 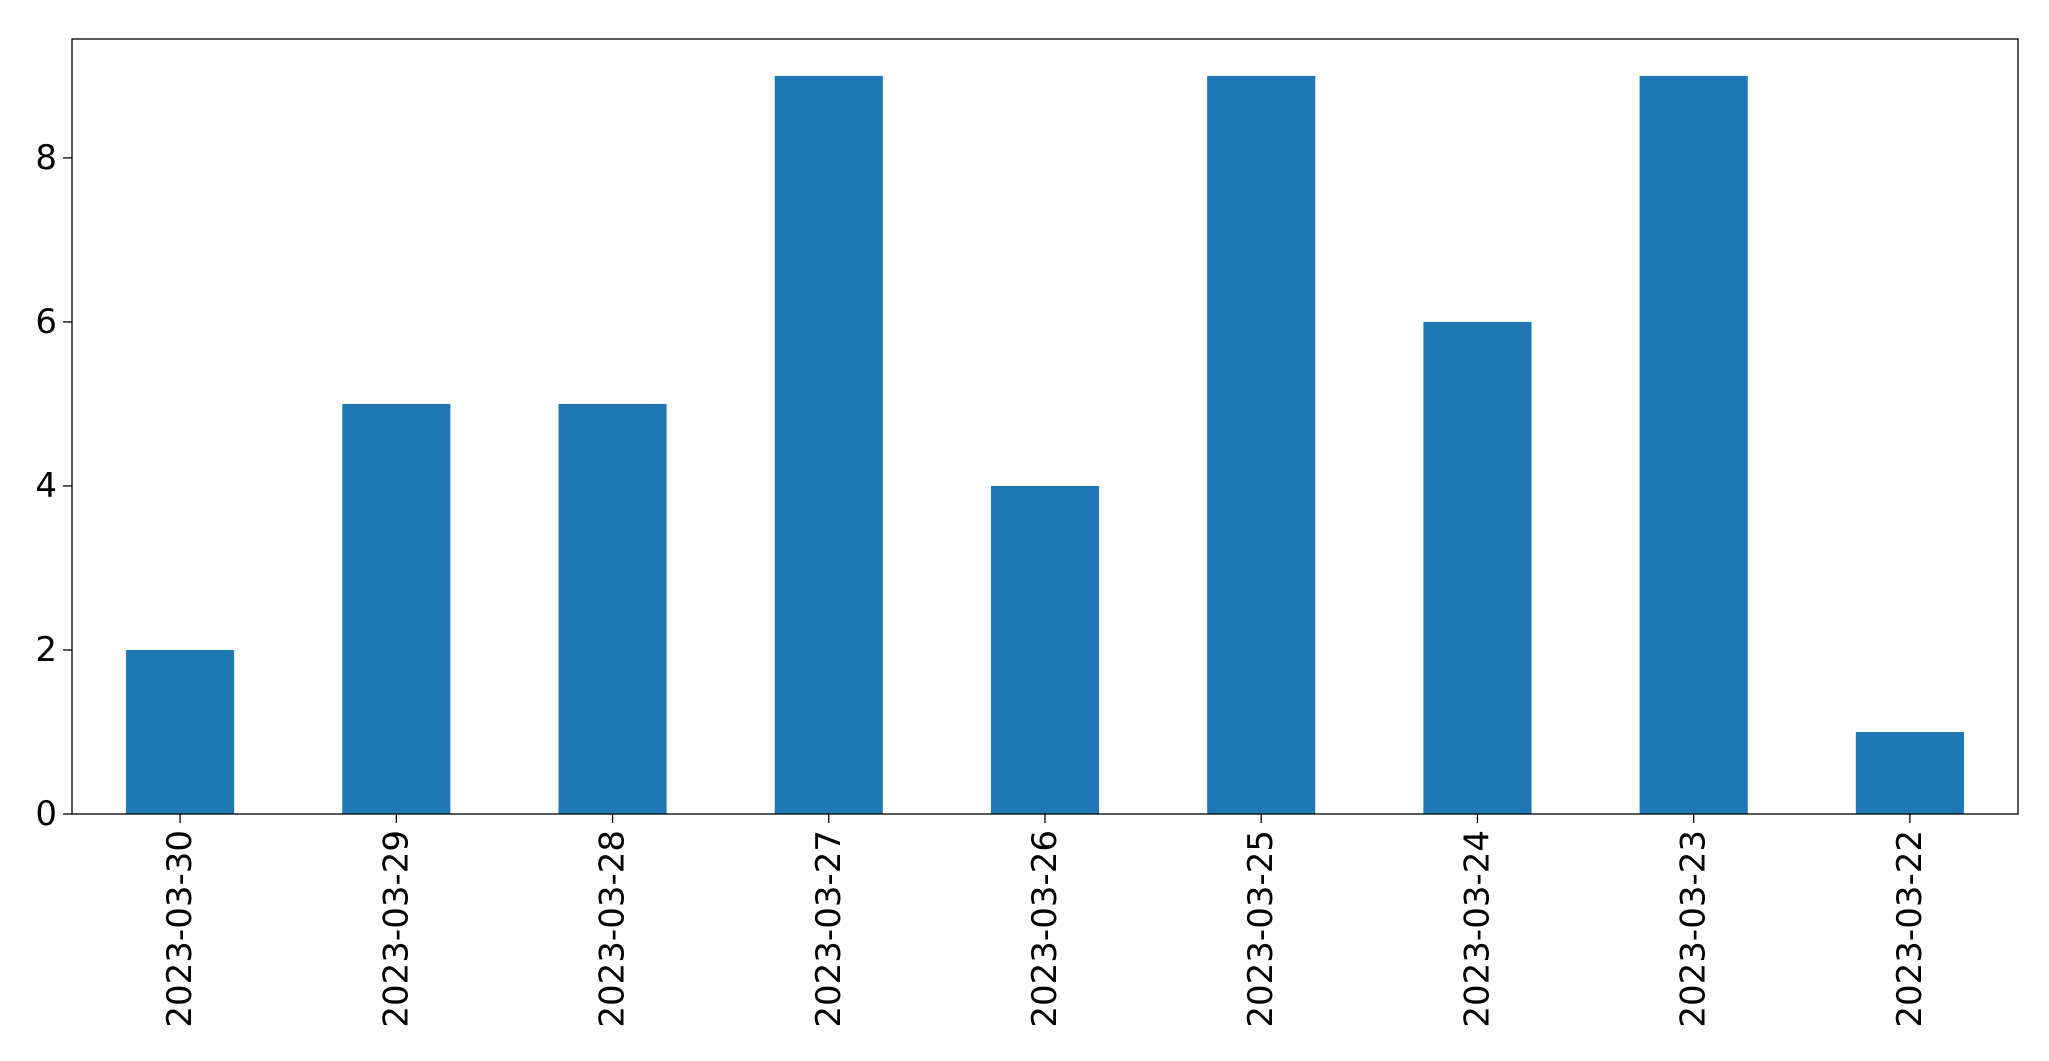 What do you see at coordinates (1261, 929) in the screenshot?
I see `x-tick-label: 2023-03-25` at bounding box center [1261, 929].